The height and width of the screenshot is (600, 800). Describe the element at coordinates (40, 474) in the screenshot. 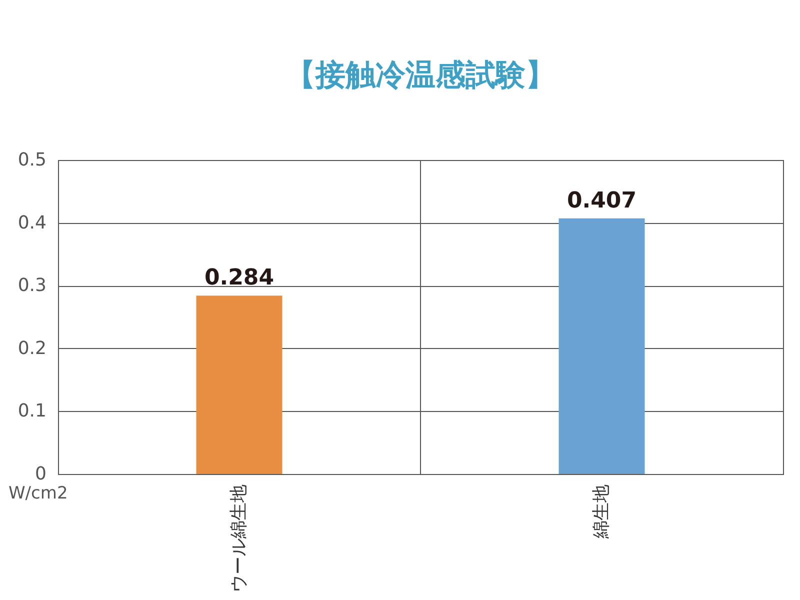

I see `y-tick-label: 0` at that location.